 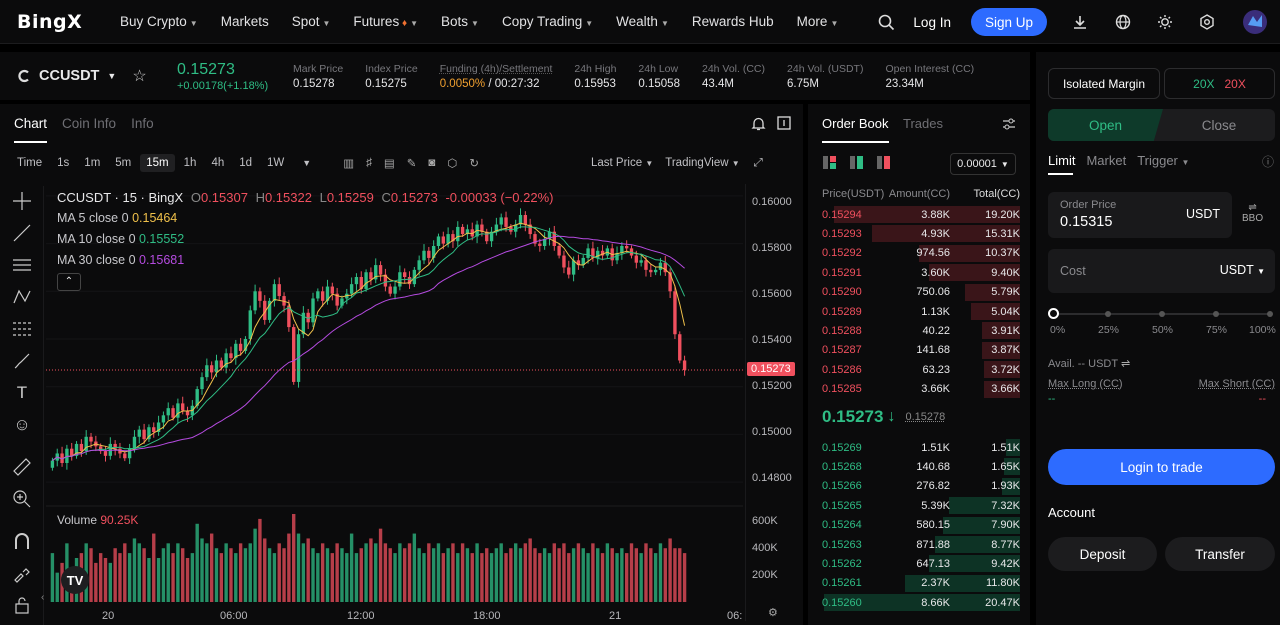 What do you see at coordinates (1008, 22) in the screenshot?
I see `signup-button: Sign Up` at bounding box center [1008, 22].